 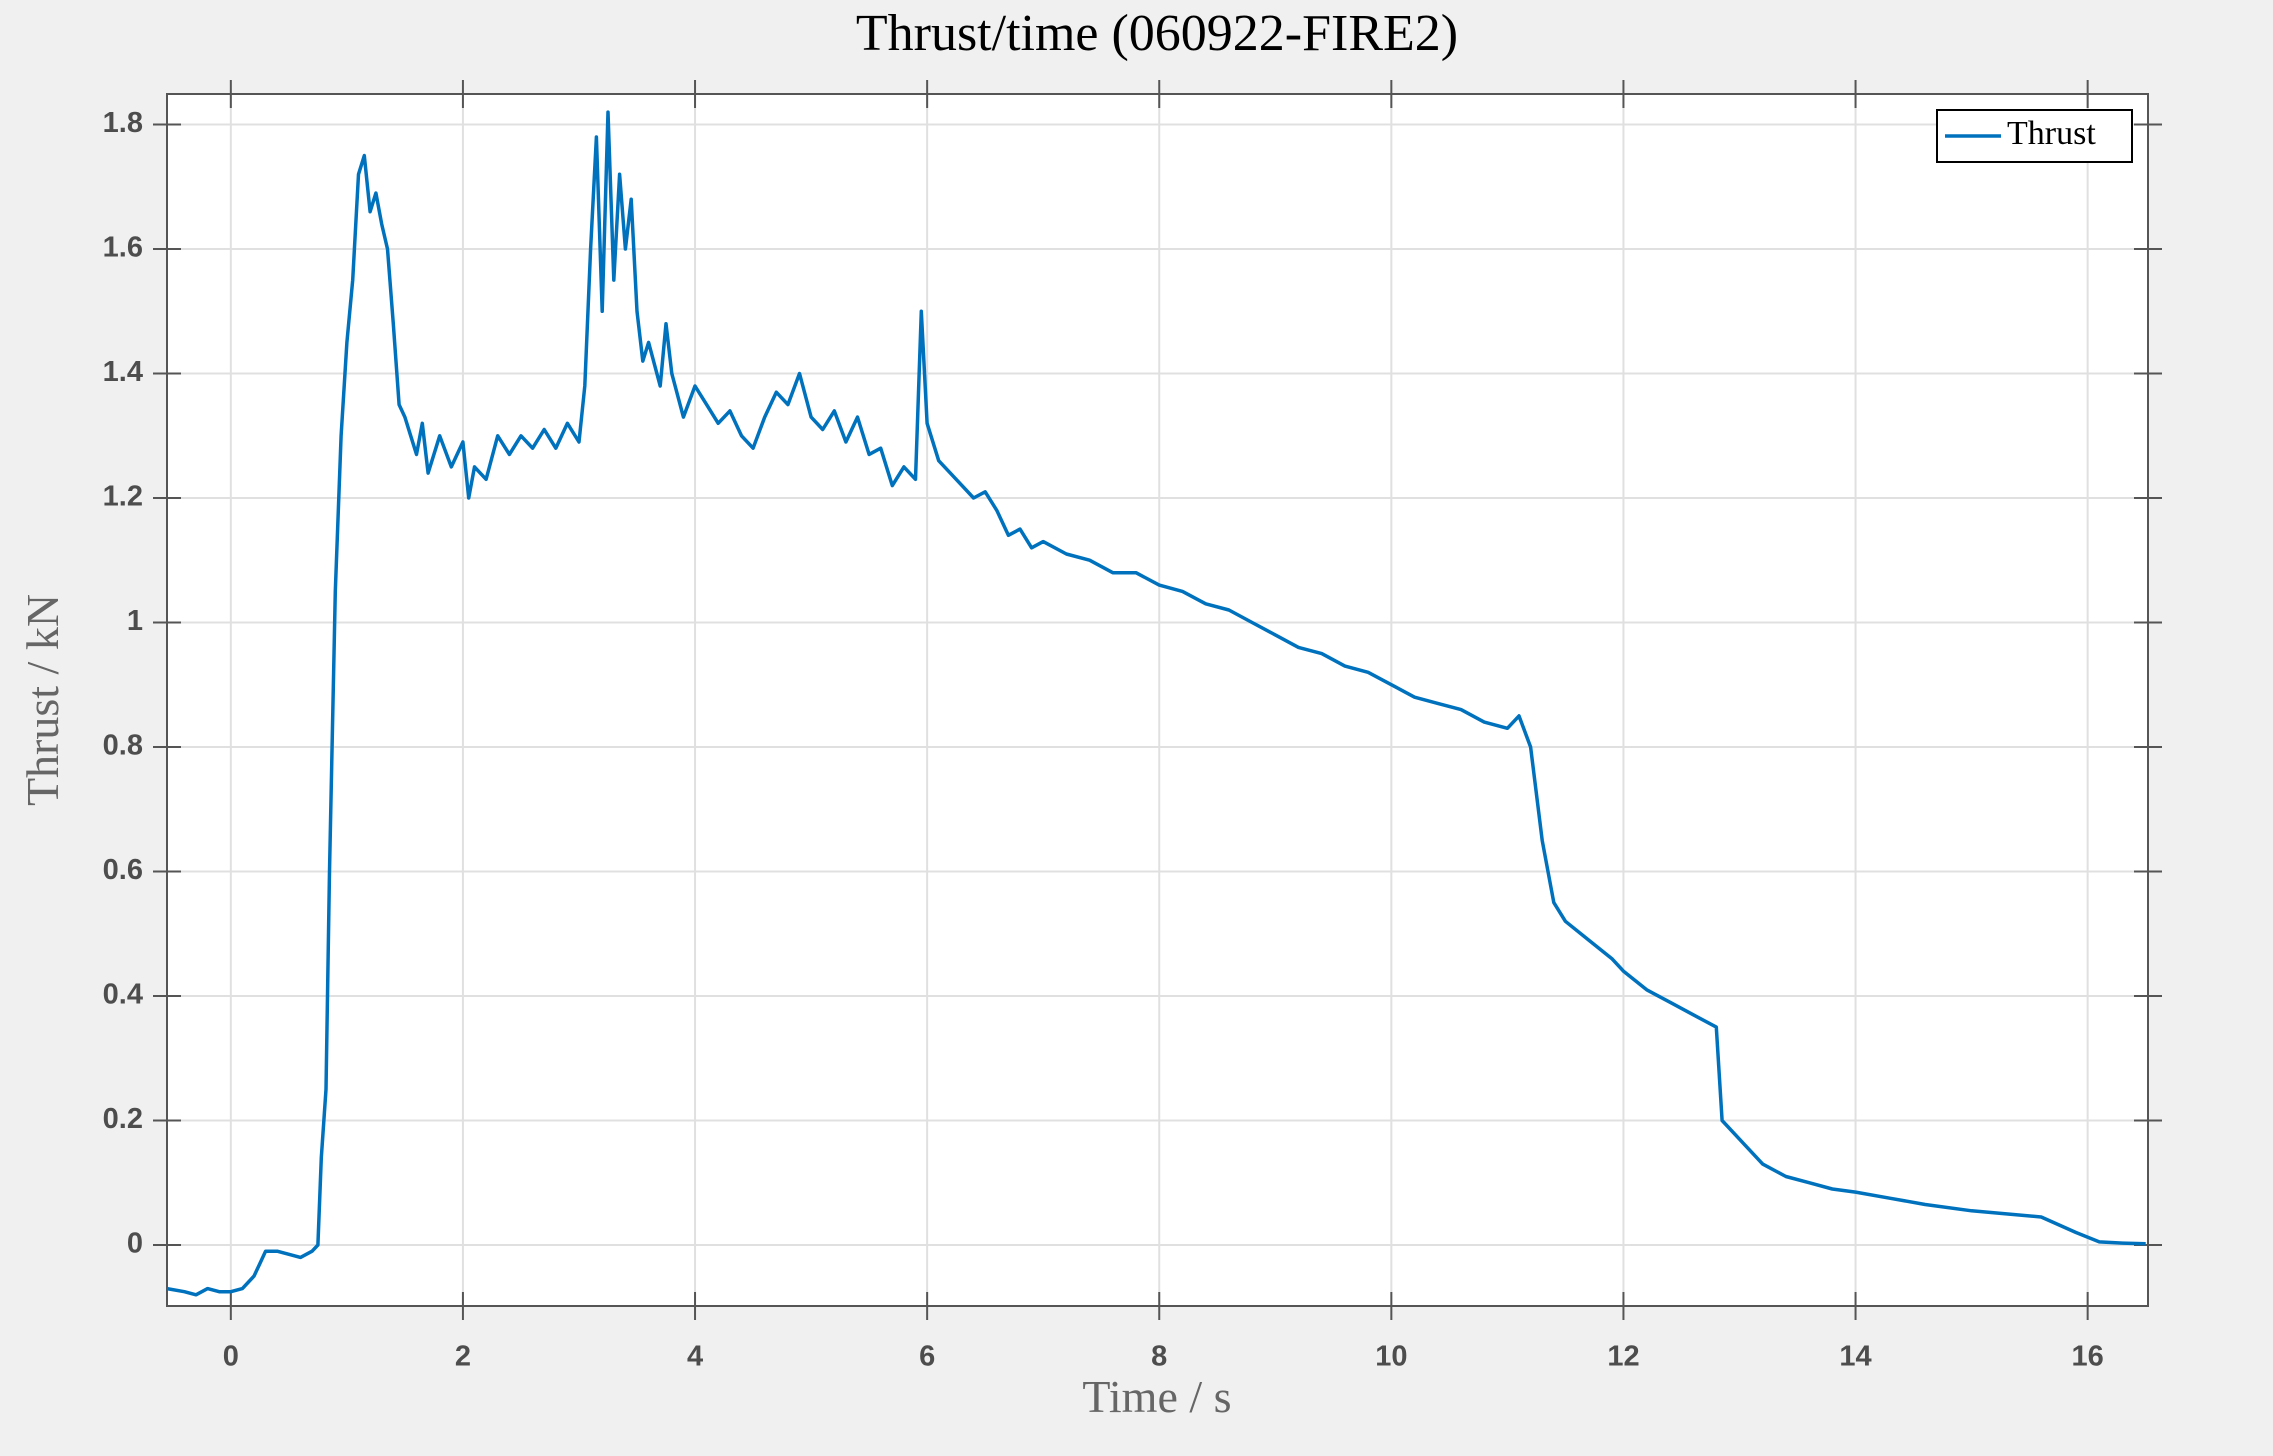 I want to click on legend-label: Thrust, so click(x=2051, y=133).